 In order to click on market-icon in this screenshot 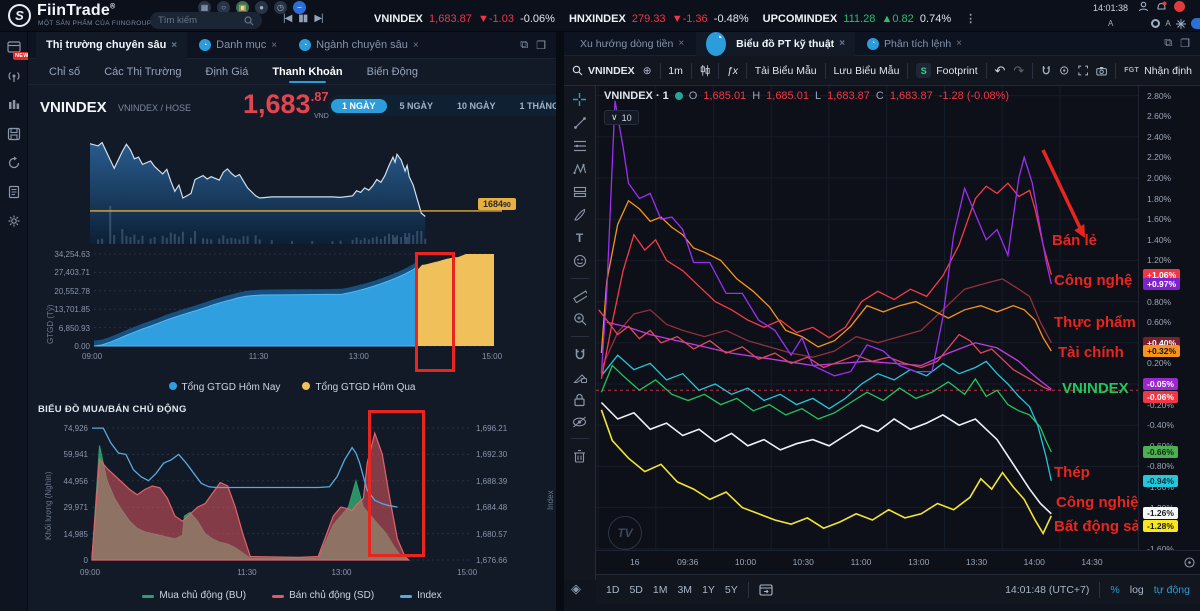, I will do `click(14, 105)`.